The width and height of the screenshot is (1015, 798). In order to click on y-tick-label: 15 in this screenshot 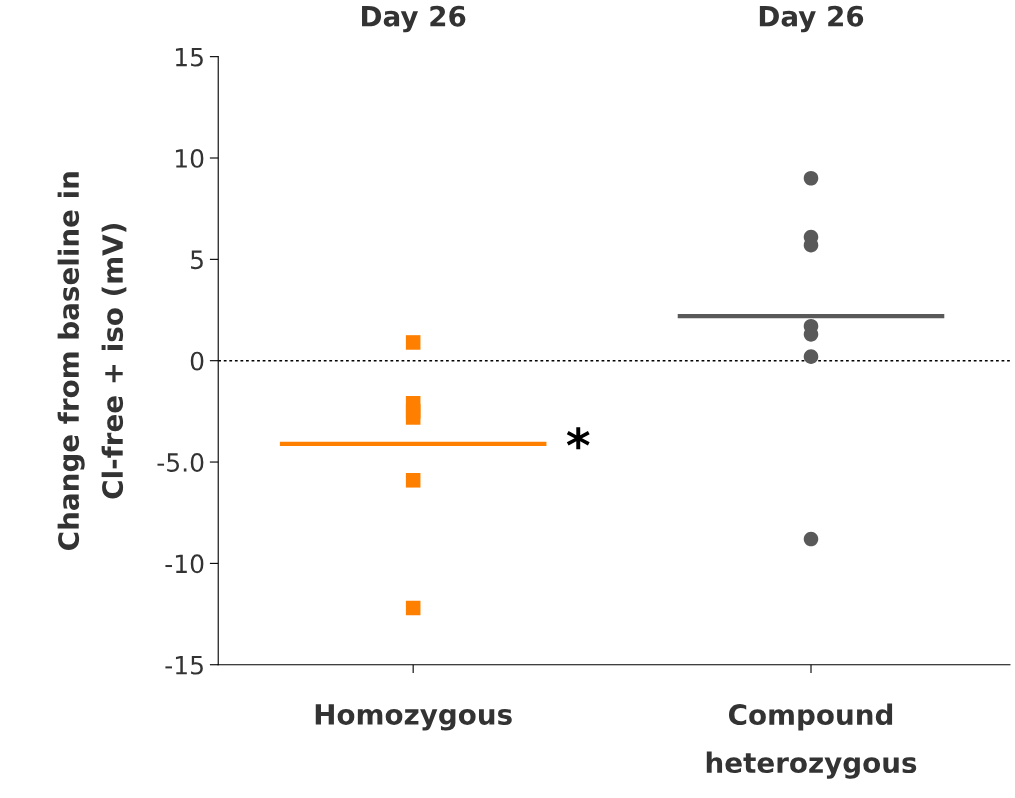, I will do `click(189, 57)`.